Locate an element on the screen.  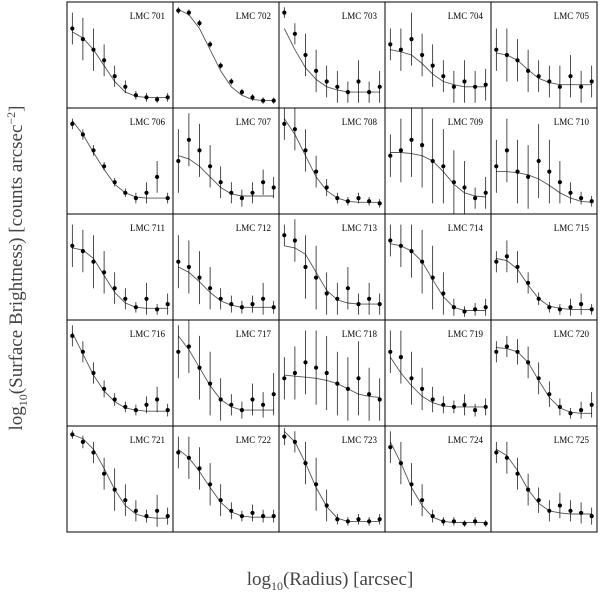
y-label-sup: −2 is located at coordinates (11, 118).